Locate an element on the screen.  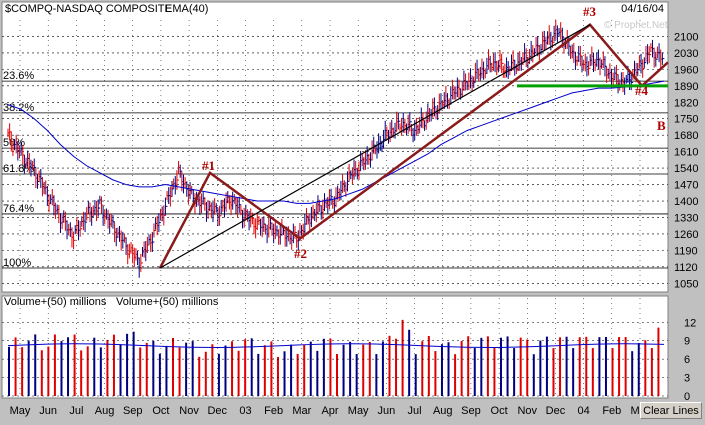
x-tick-label: Mar is located at coordinates (301, 411).